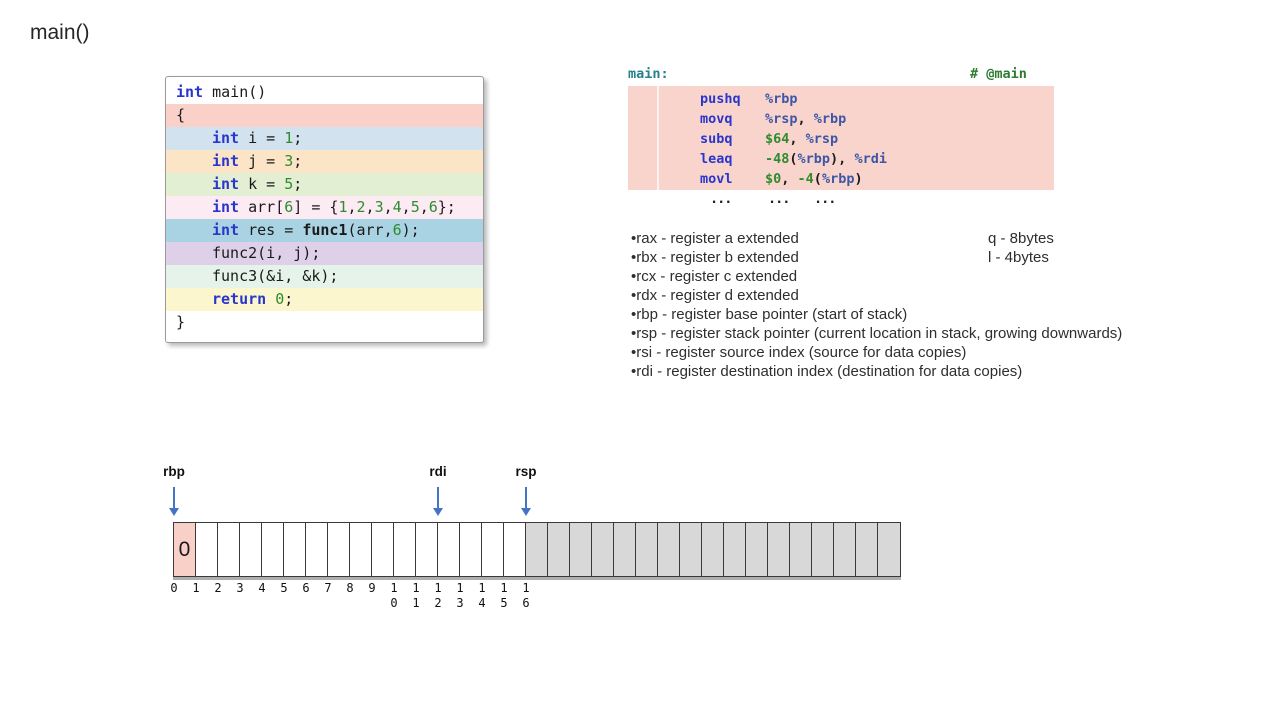  Describe the element at coordinates (841, 99) in the screenshot. I see `asm-line: pushq %rbp` at that location.